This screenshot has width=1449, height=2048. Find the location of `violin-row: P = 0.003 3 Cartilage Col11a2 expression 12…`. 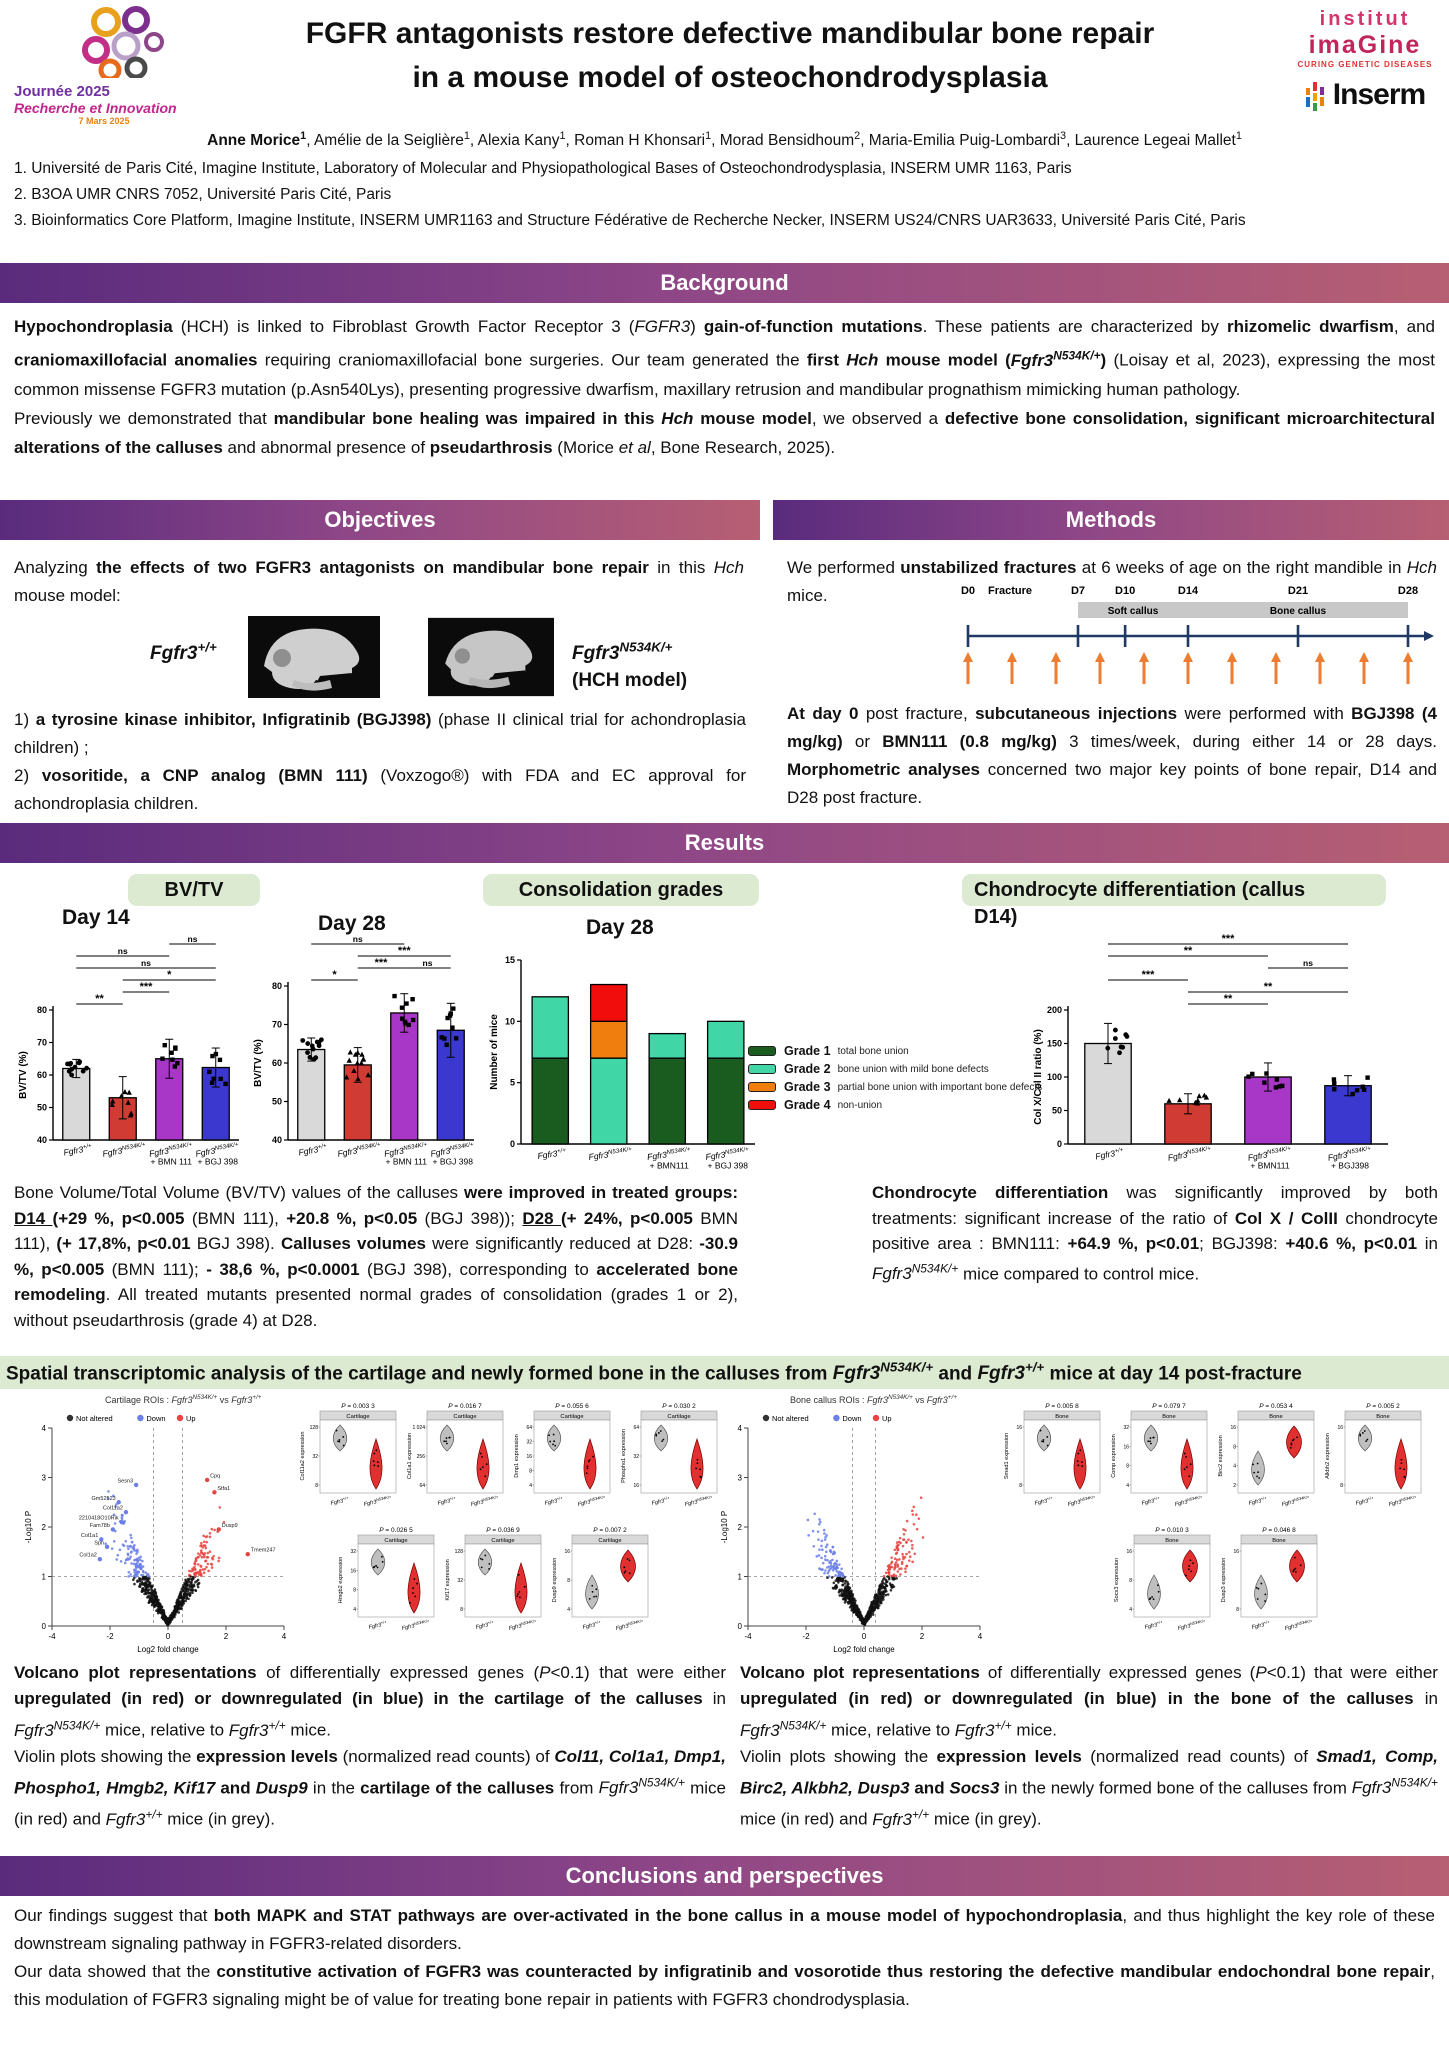

violin-row: P = 0.003 3 Cartilage Col11a2 expression 12… is located at coordinates (509, 1459).